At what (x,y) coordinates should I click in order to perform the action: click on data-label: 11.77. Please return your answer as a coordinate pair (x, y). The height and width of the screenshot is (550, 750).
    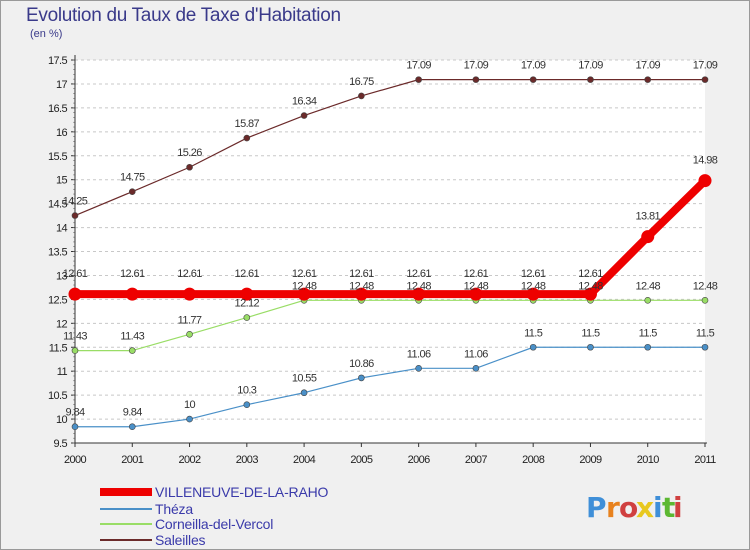
    Looking at the image, I should click on (190, 320).